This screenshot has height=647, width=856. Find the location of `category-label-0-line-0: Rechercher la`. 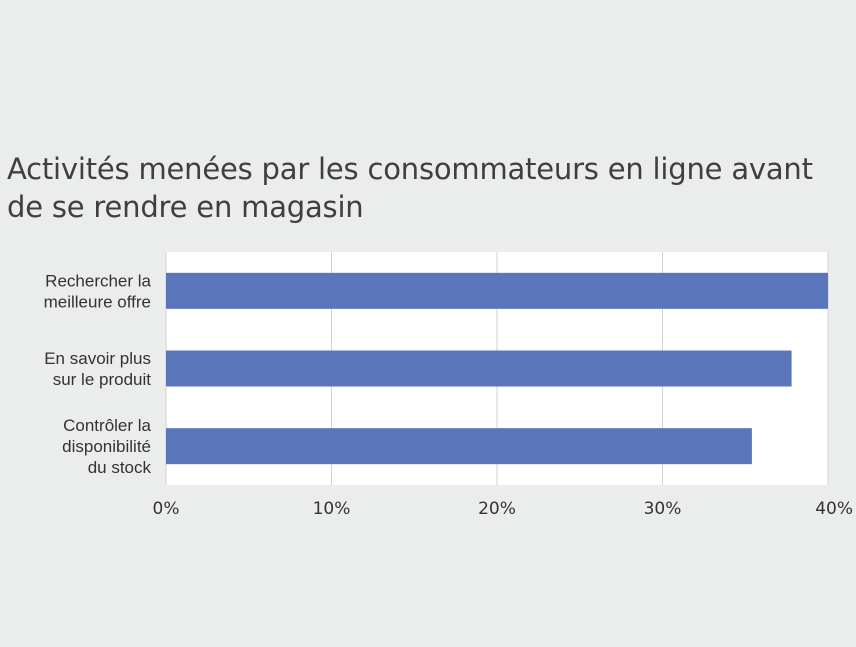

category-label-0-line-0: Rechercher la is located at coordinates (98, 280).